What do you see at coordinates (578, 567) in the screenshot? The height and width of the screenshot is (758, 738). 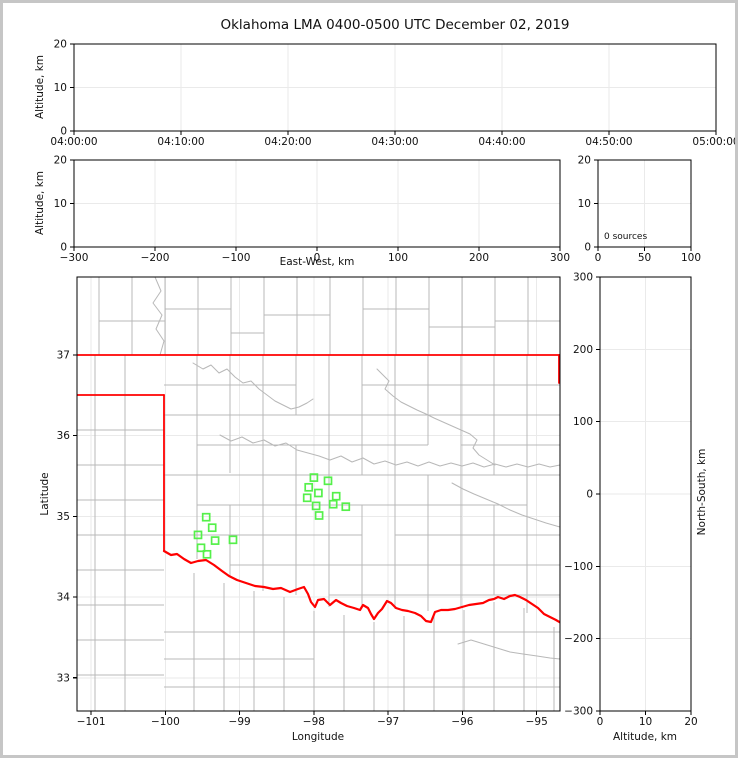 I see `y-tick-label: −100` at bounding box center [578, 567].